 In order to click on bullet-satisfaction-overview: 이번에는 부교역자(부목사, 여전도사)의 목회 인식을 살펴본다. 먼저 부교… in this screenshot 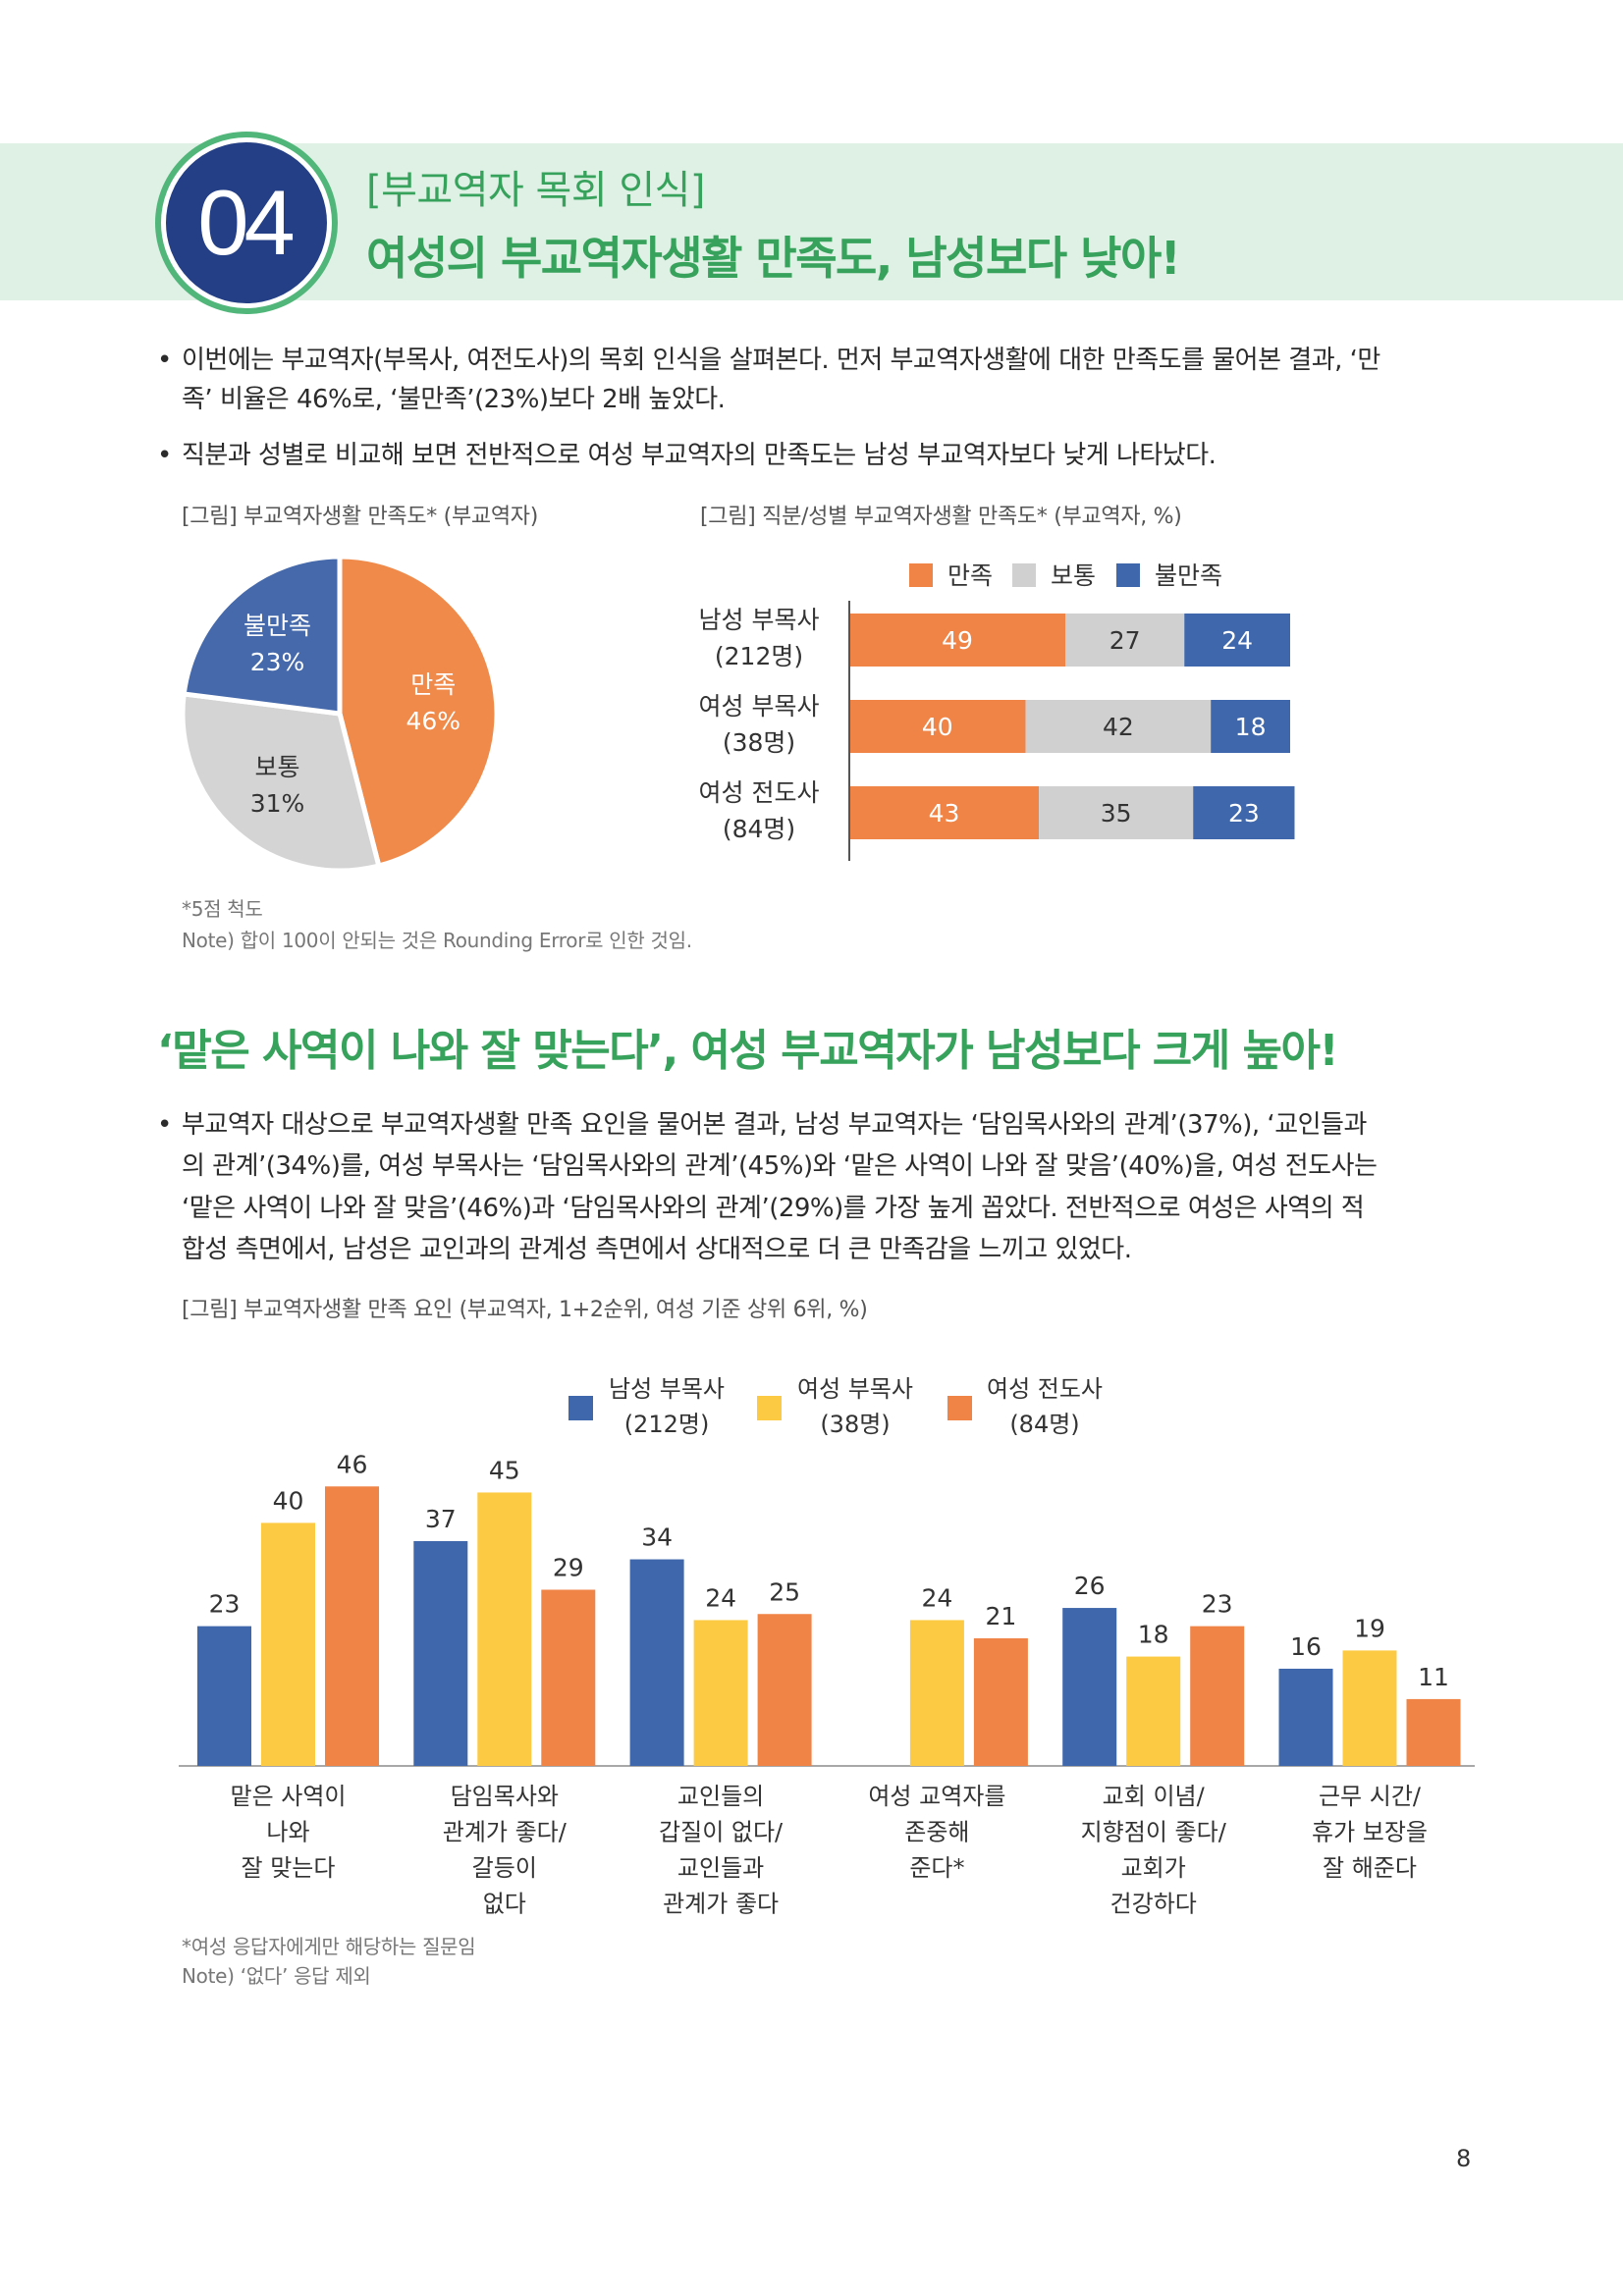, I will do `click(768, 380)`.